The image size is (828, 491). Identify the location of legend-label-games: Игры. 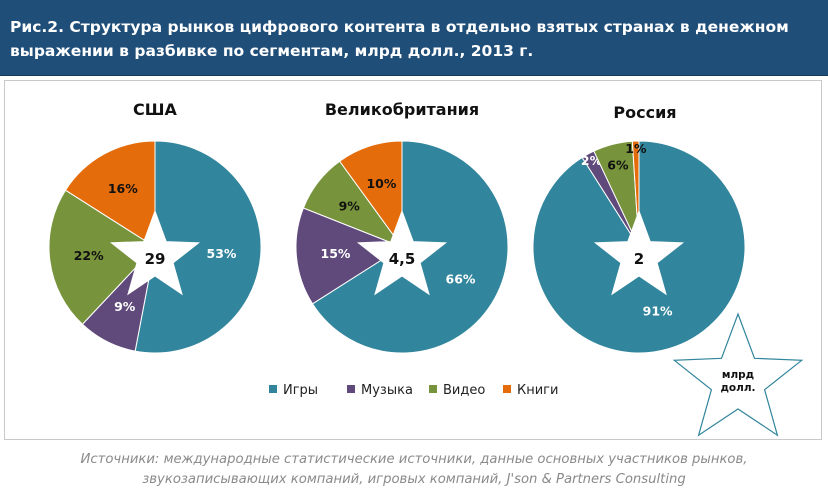
(300, 390).